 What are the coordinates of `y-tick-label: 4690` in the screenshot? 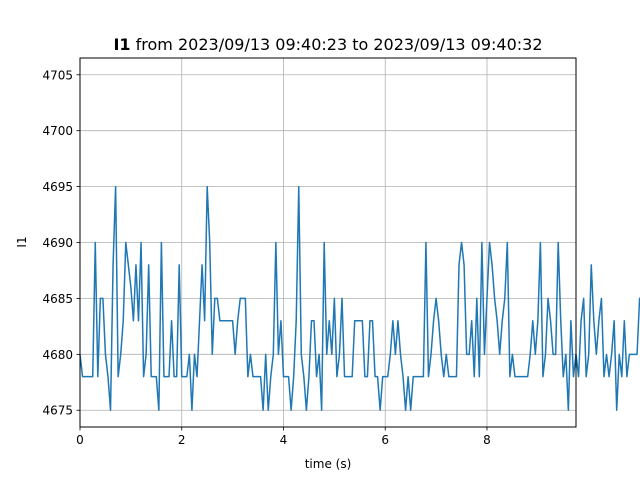 It's located at (57, 243).